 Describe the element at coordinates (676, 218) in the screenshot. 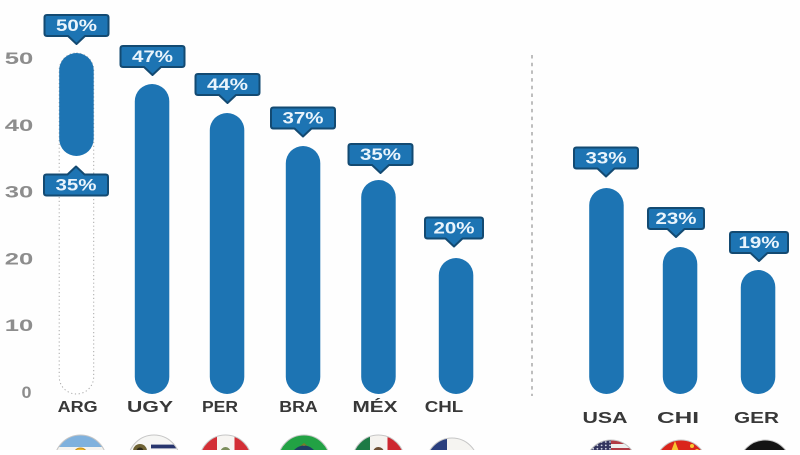

I see `svg-text: 23%` at that location.